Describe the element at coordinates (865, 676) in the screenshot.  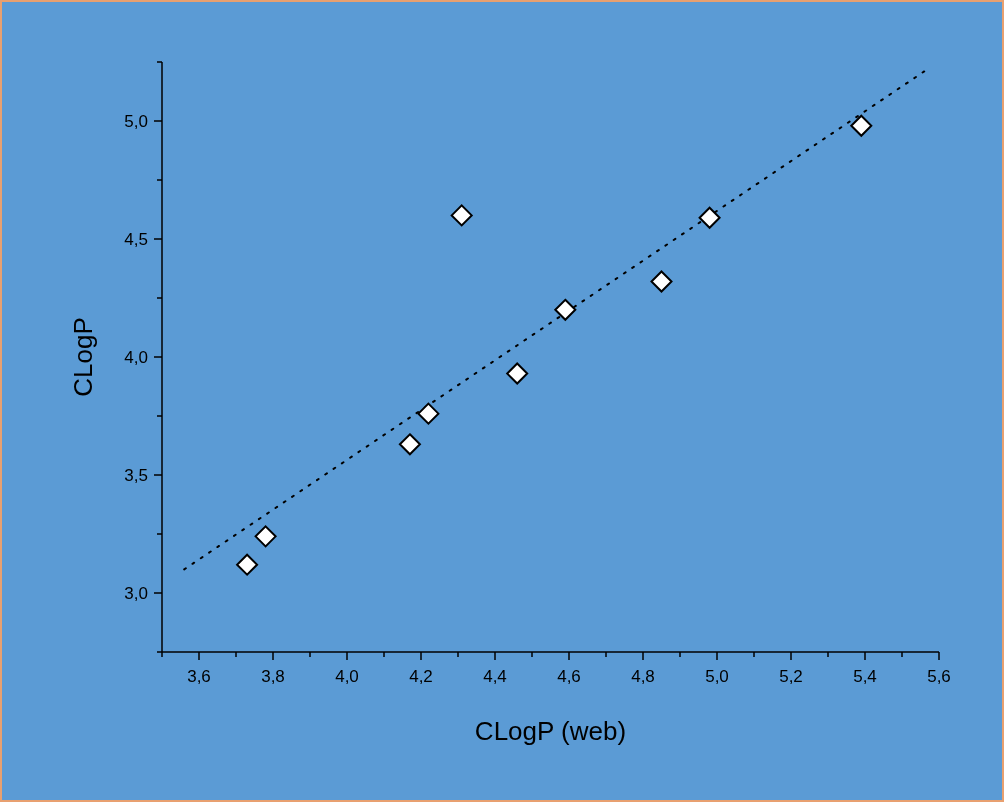
I see `x-tick-label: 5,4` at that location.